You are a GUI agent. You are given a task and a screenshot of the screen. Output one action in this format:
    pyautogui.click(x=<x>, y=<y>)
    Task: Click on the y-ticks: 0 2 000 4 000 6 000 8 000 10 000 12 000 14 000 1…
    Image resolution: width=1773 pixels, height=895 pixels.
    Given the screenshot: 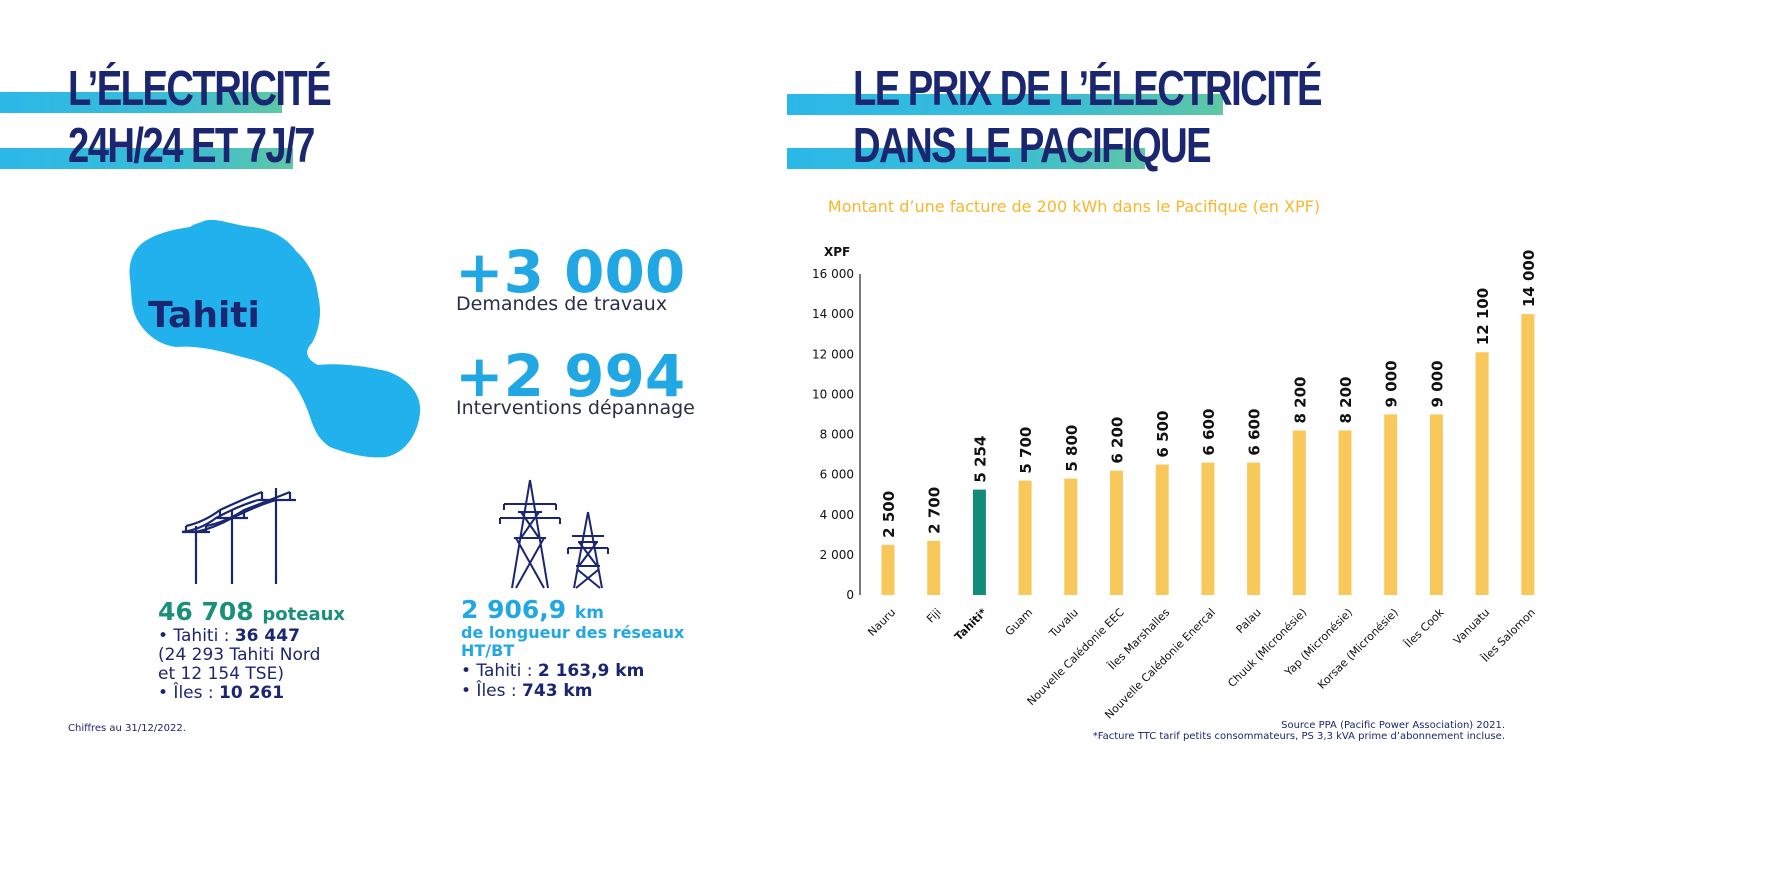 What is the action you would take?
    pyautogui.click(x=833, y=434)
    